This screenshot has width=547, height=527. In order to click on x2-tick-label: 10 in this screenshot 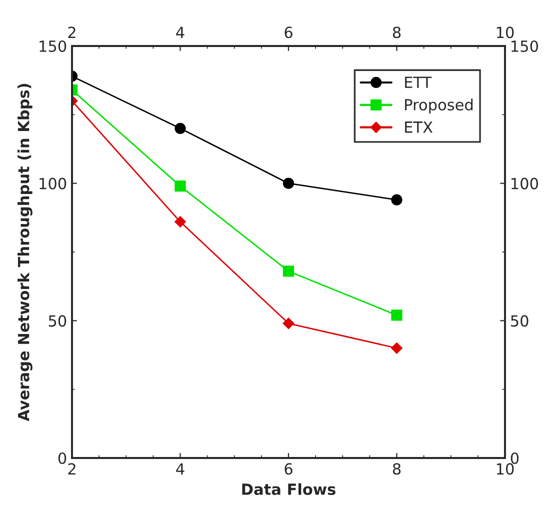, I will do `click(505, 32)`.